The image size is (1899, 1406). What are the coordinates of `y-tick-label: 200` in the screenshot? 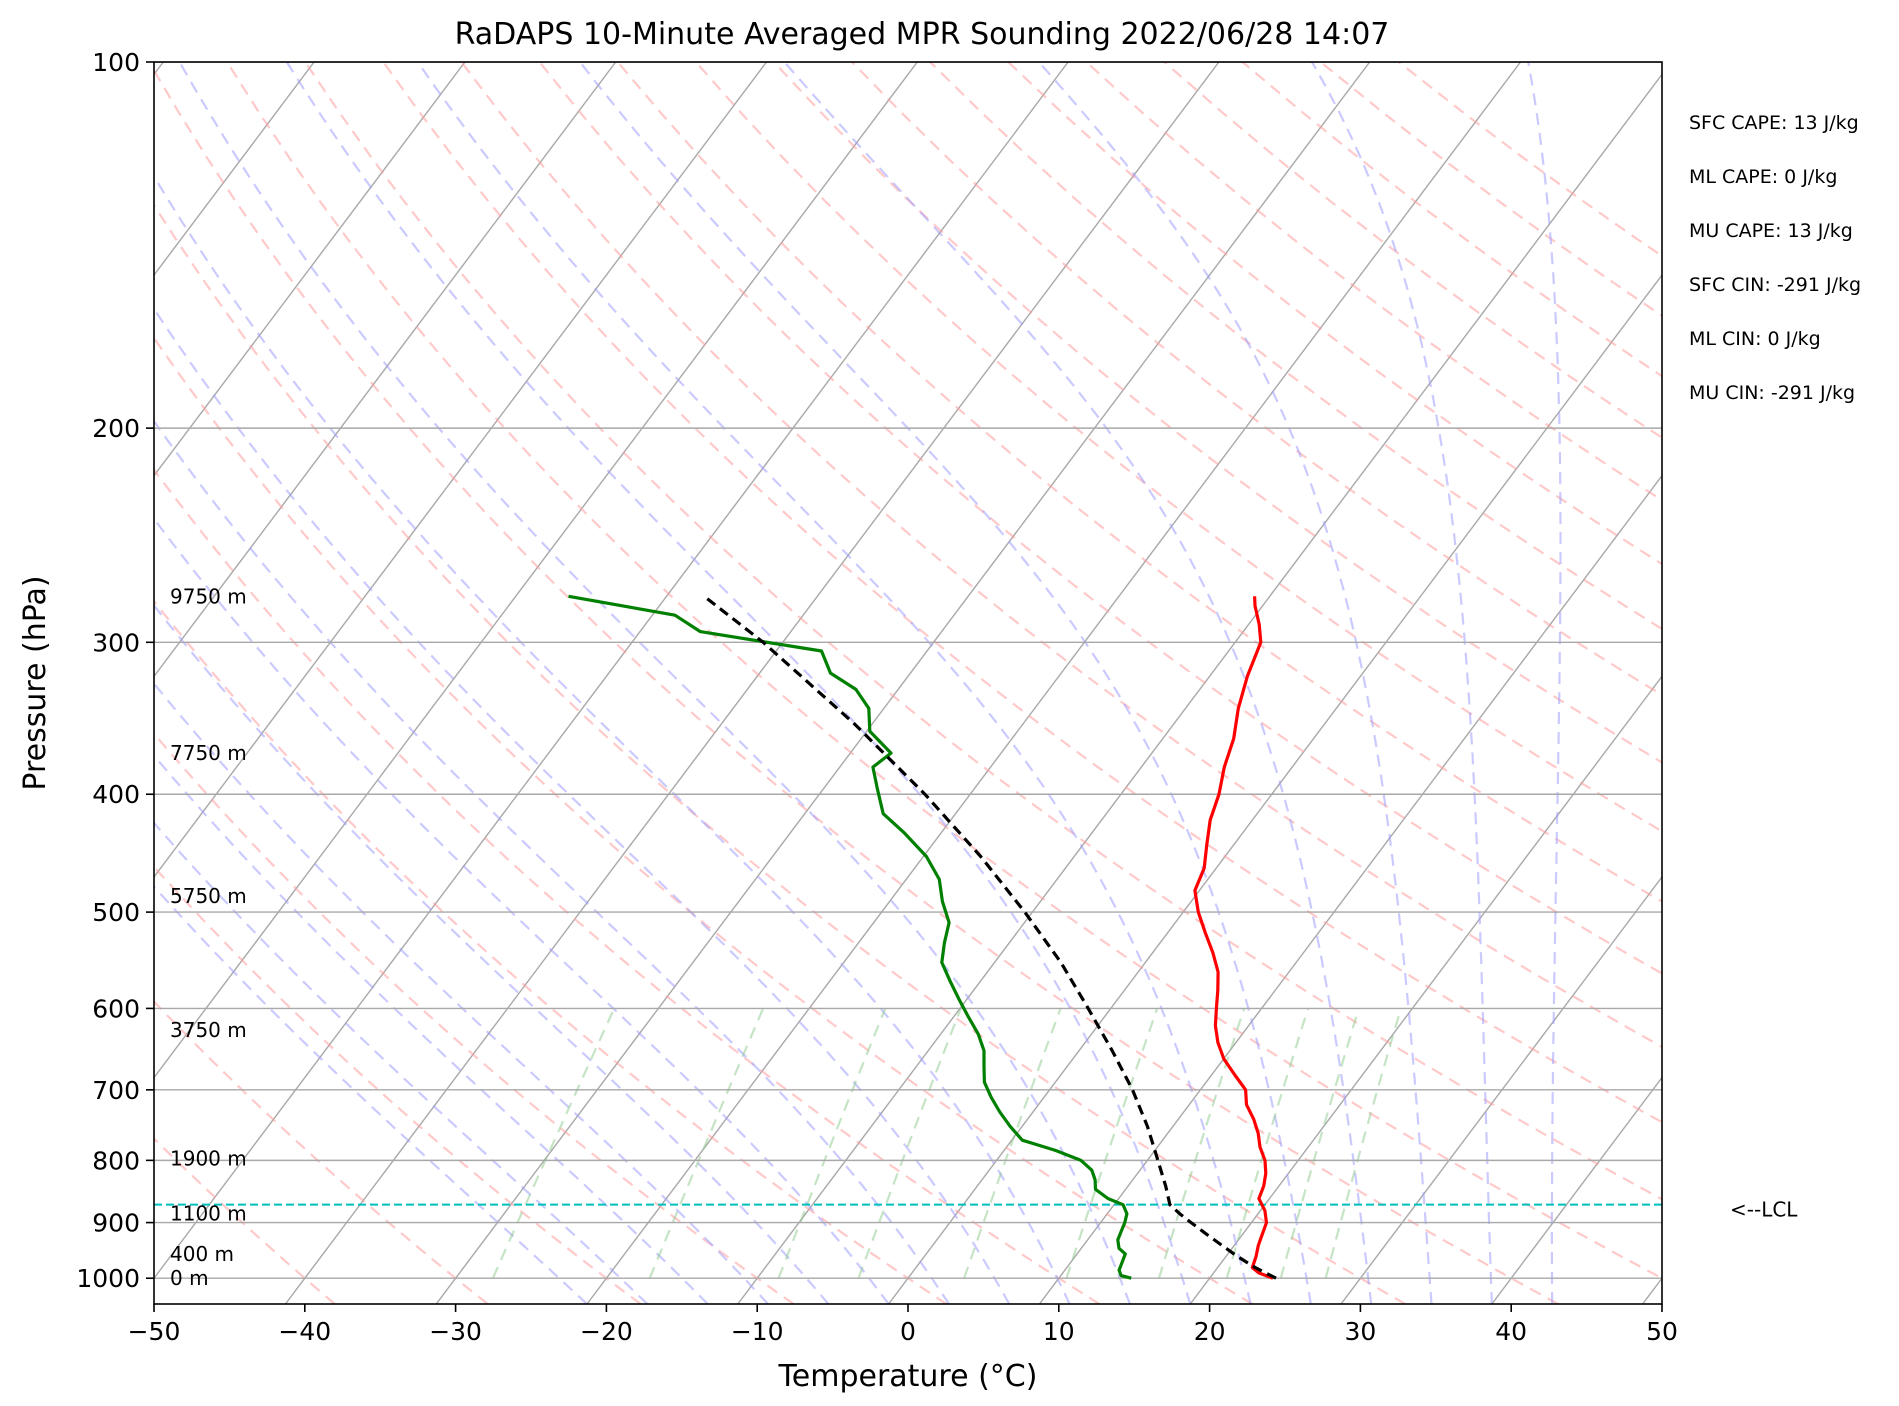 It's located at (116, 428).